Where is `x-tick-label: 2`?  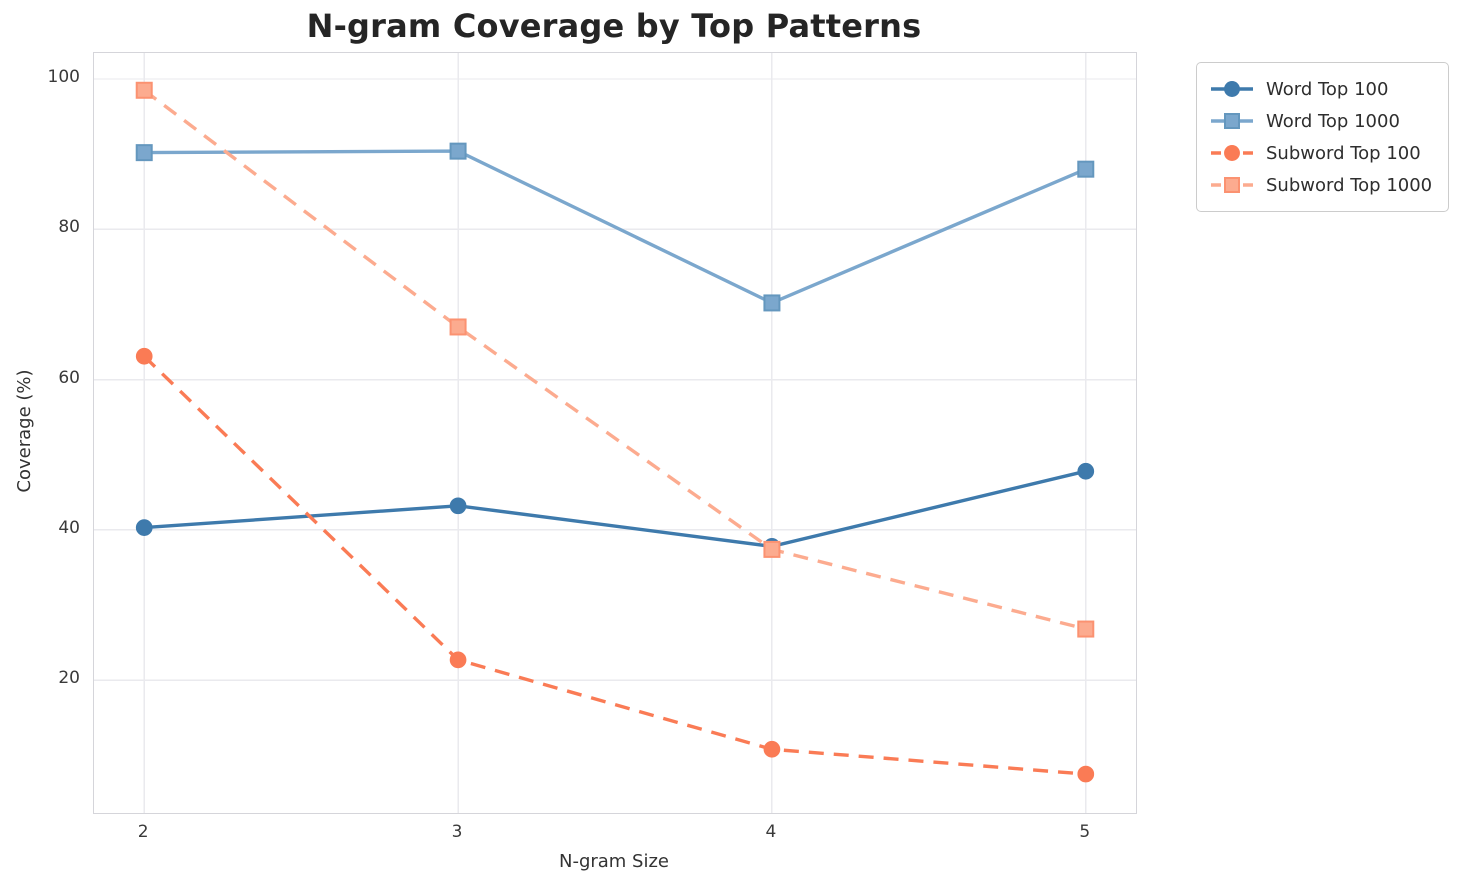
x-tick-label: 2 is located at coordinates (143, 832).